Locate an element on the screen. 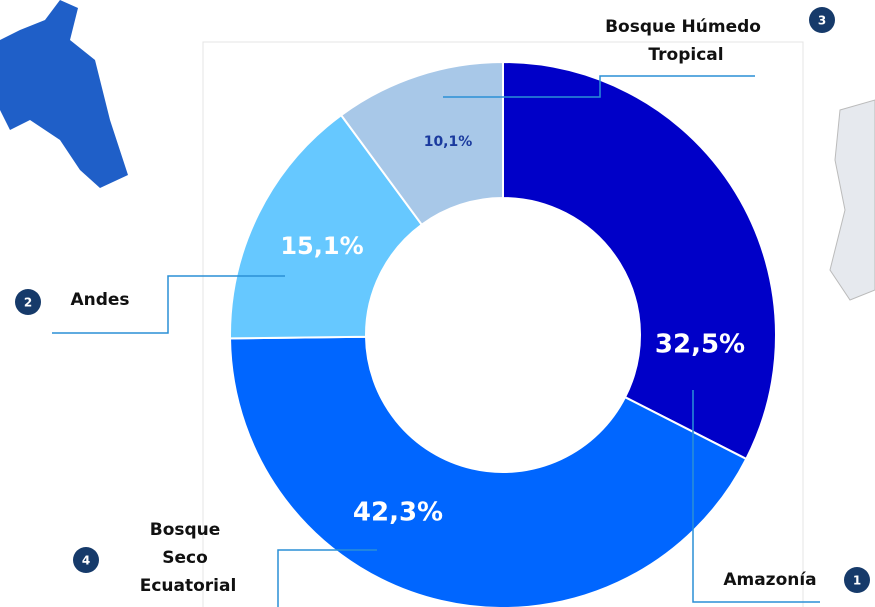 The image size is (875, 607). badge-number: 1 is located at coordinates (857, 581).